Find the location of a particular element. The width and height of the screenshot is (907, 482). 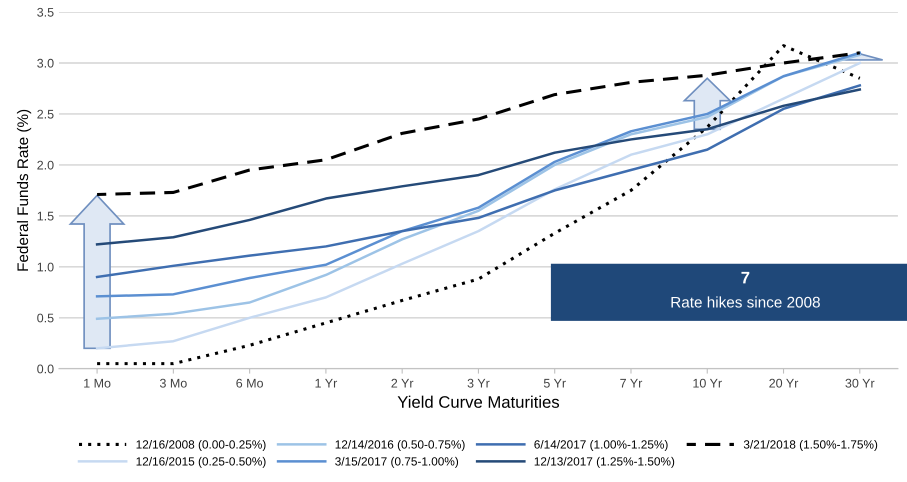

legend-label: 12/14/2016 (0.50-0.75%) is located at coordinates (400, 445).